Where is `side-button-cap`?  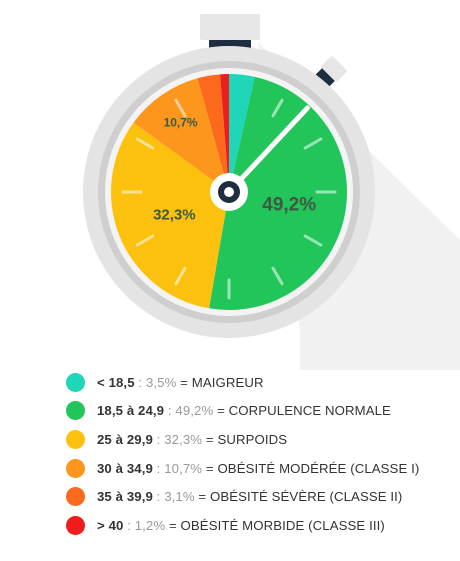
side-button-cap is located at coordinates (334, 69).